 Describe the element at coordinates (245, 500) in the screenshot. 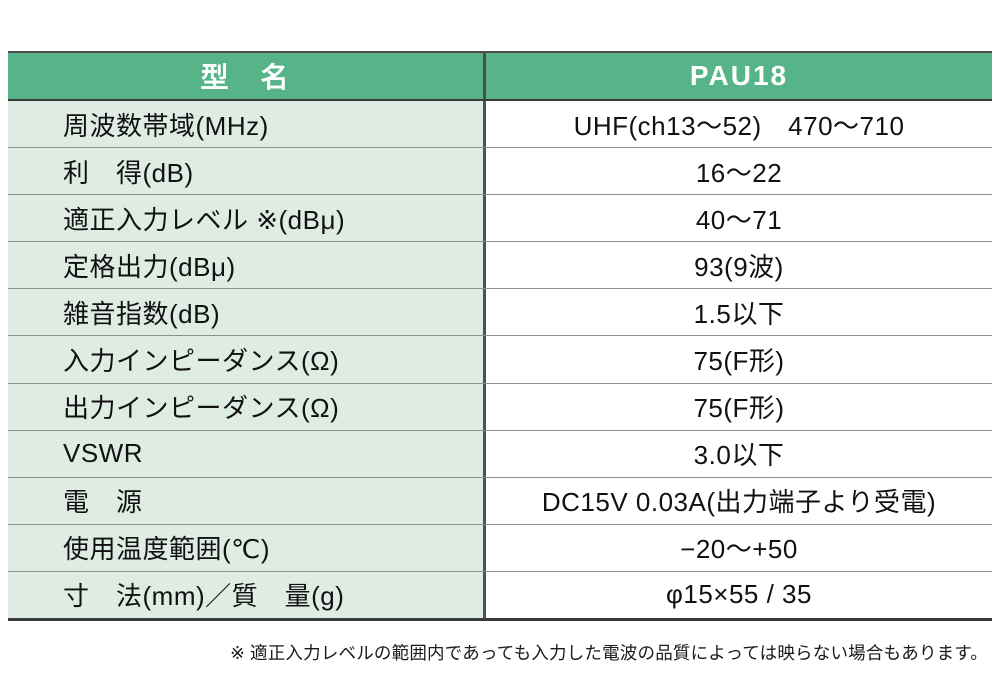

I see `spec-label: 電 源` at that location.